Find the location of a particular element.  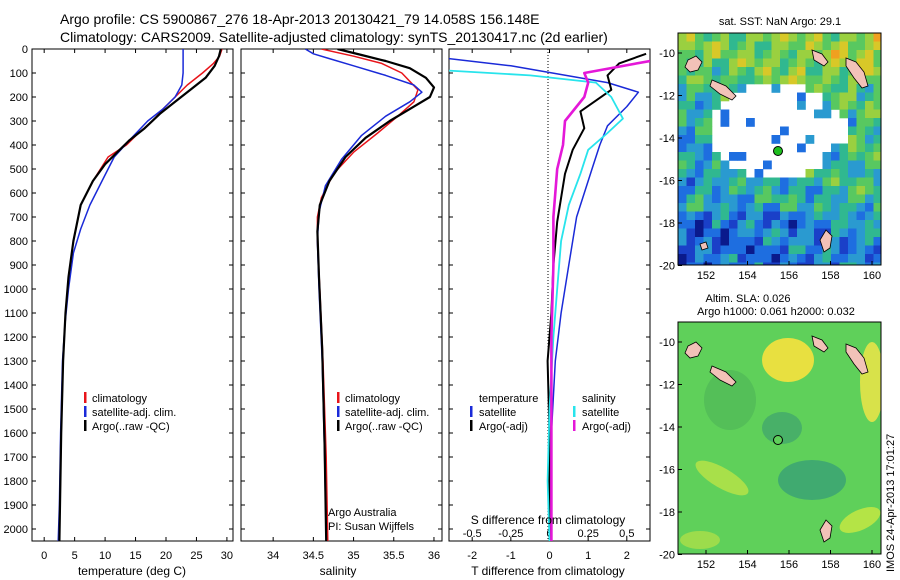

legend-label-argo: Argo(..raw -QC) is located at coordinates (131, 427).